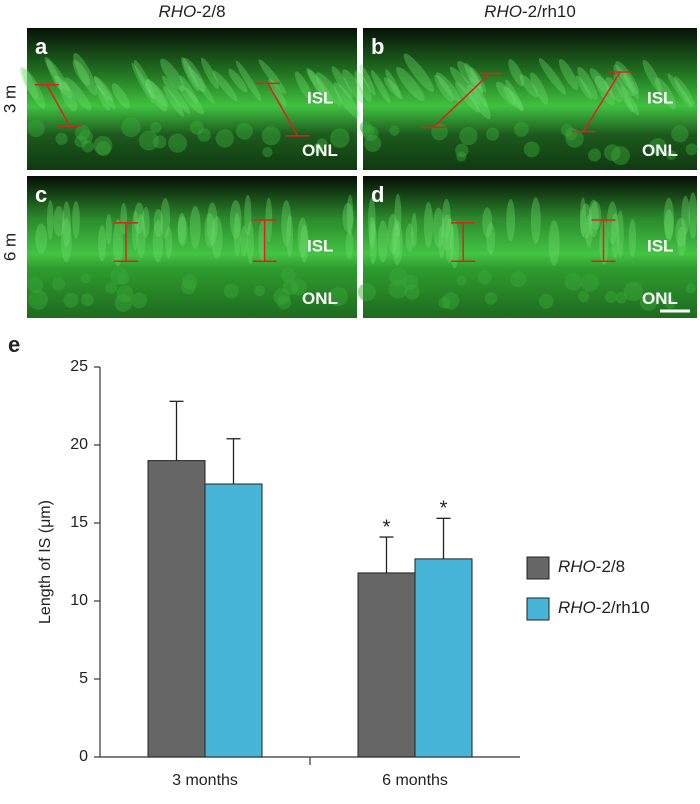 This screenshot has width=700, height=804. Describe the element at coordinates (79, 366) in the screenshot. I see `y-tick-label: 25` at that location.